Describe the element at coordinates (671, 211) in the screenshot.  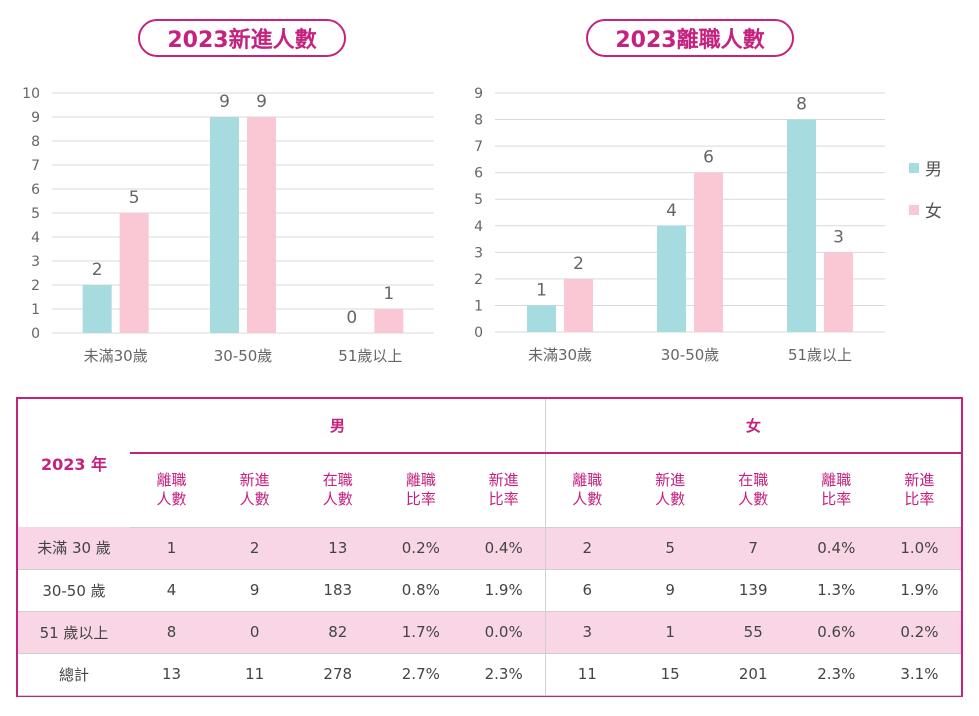
I see `data-label: 4` at that location.